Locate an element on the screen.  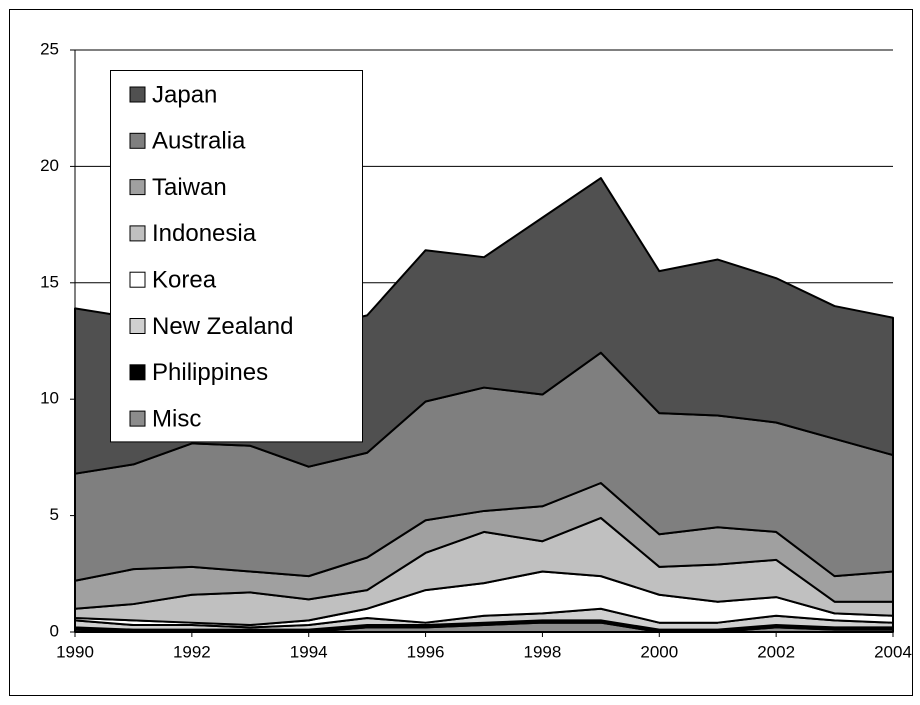
legend-label: Indonesia is located at coordinates (204, 233).